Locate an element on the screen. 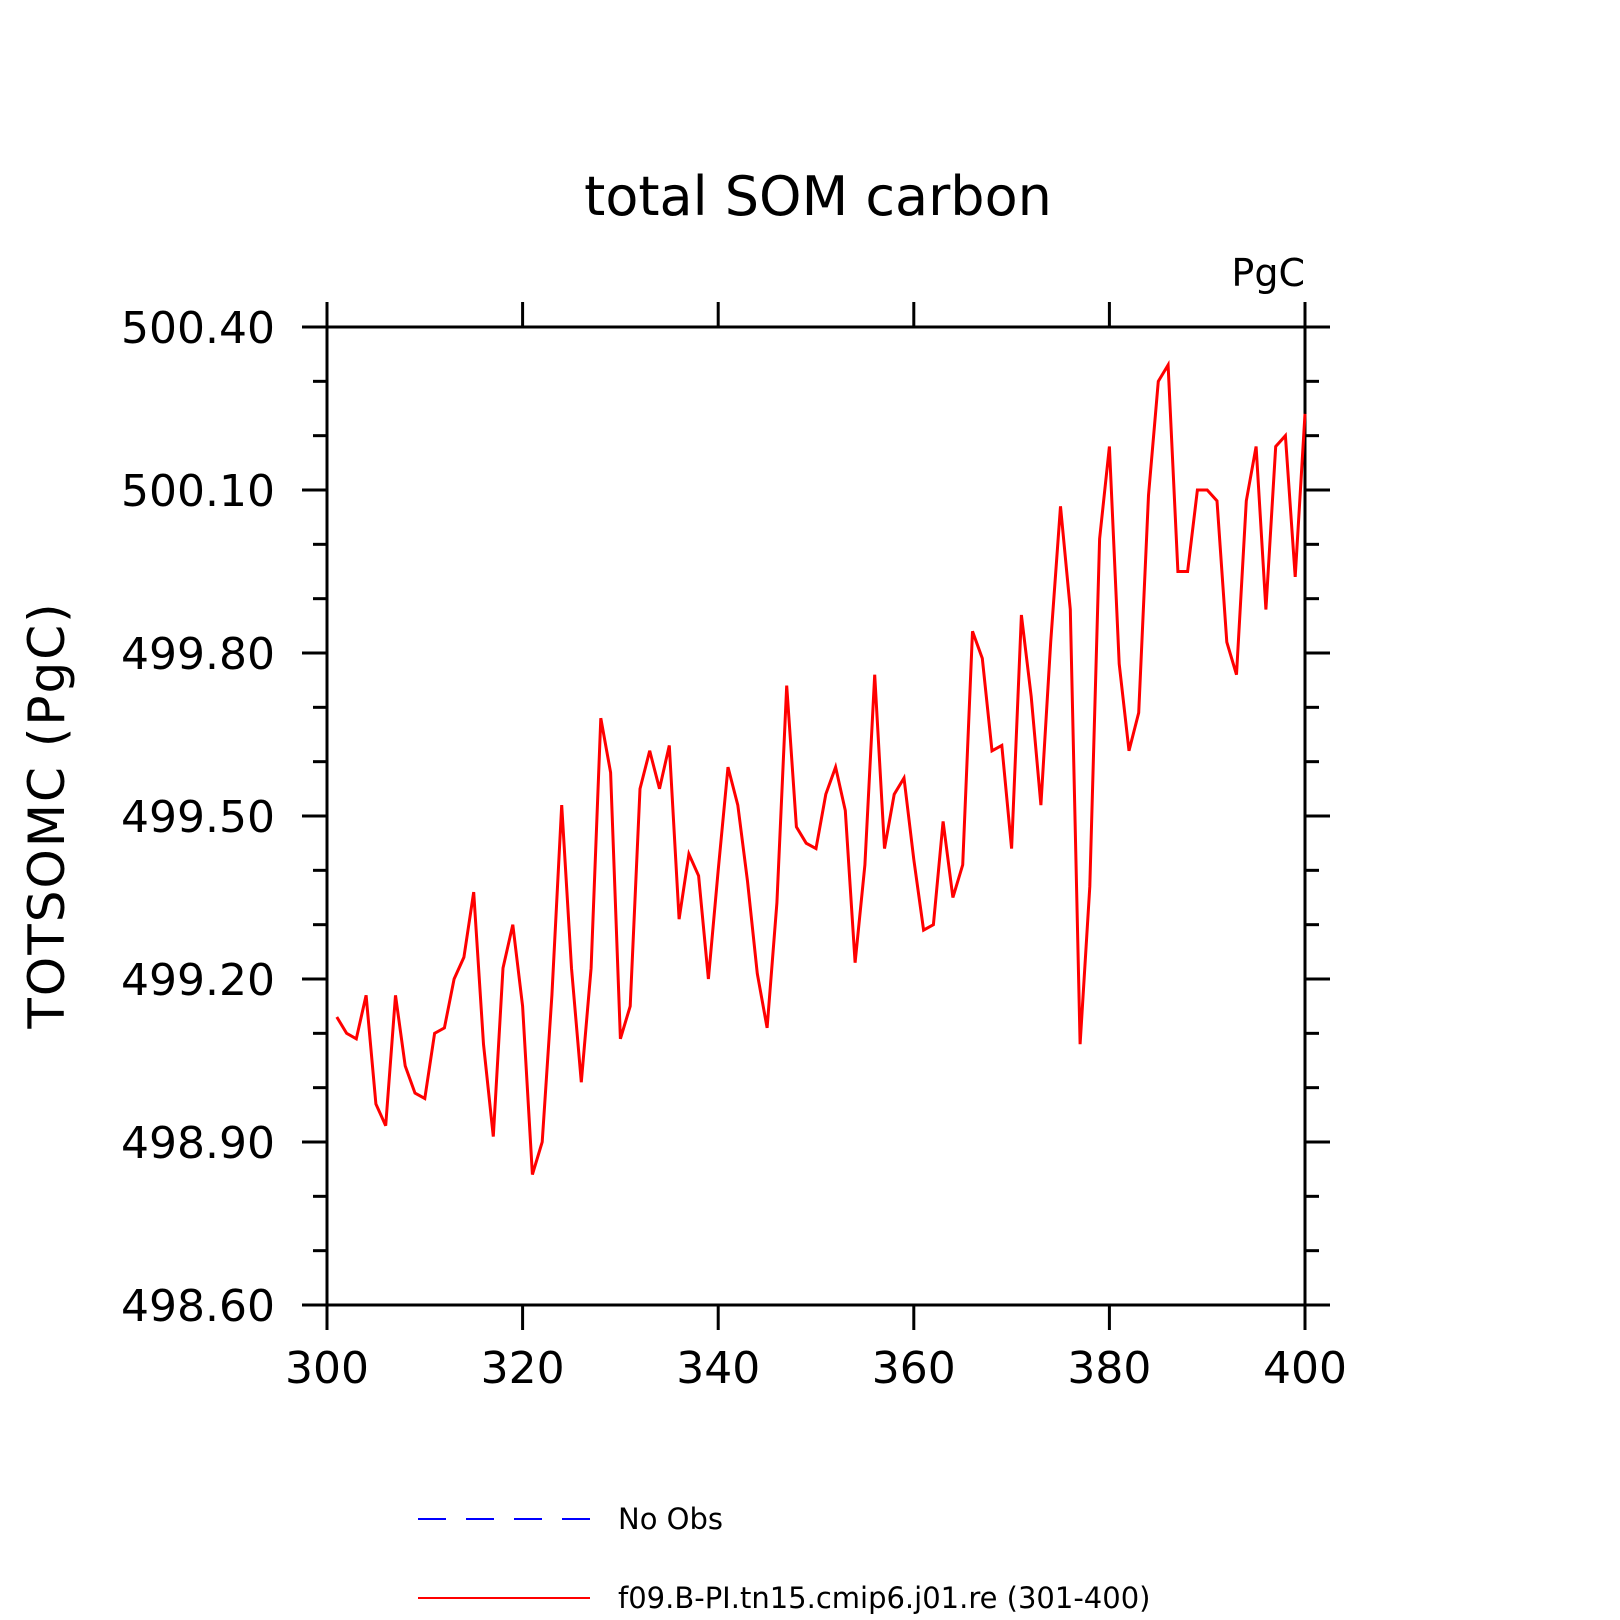  y-tick-label: 498.90 is located at coordinates (198, 1143).